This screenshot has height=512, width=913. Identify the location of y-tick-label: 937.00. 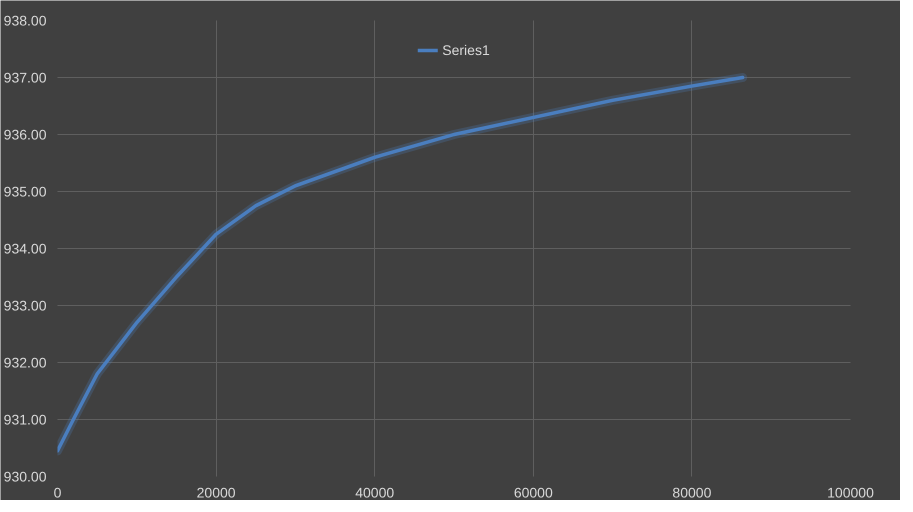
(25, 78).